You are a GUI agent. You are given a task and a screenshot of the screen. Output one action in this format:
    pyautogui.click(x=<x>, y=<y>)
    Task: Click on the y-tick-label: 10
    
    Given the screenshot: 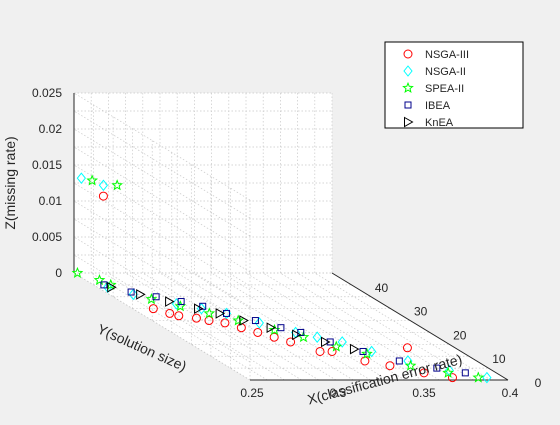 What is the action you would take?
    pyautogui.click(x=499, y=359)
    